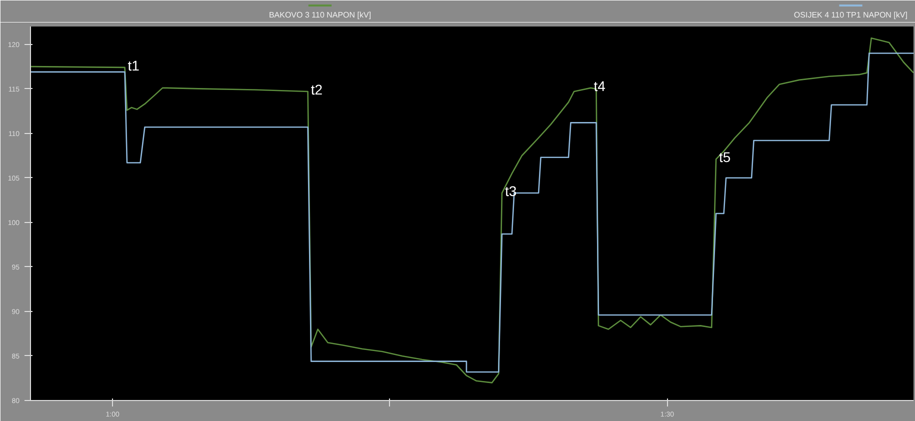 Image resolution: width=915 pixels, height=421 pixels. Describe the element at coordinates (320, 15) in the screenshot. I see `legend-label: BAKOVO 3 110 NAPON [kV]` at that location.